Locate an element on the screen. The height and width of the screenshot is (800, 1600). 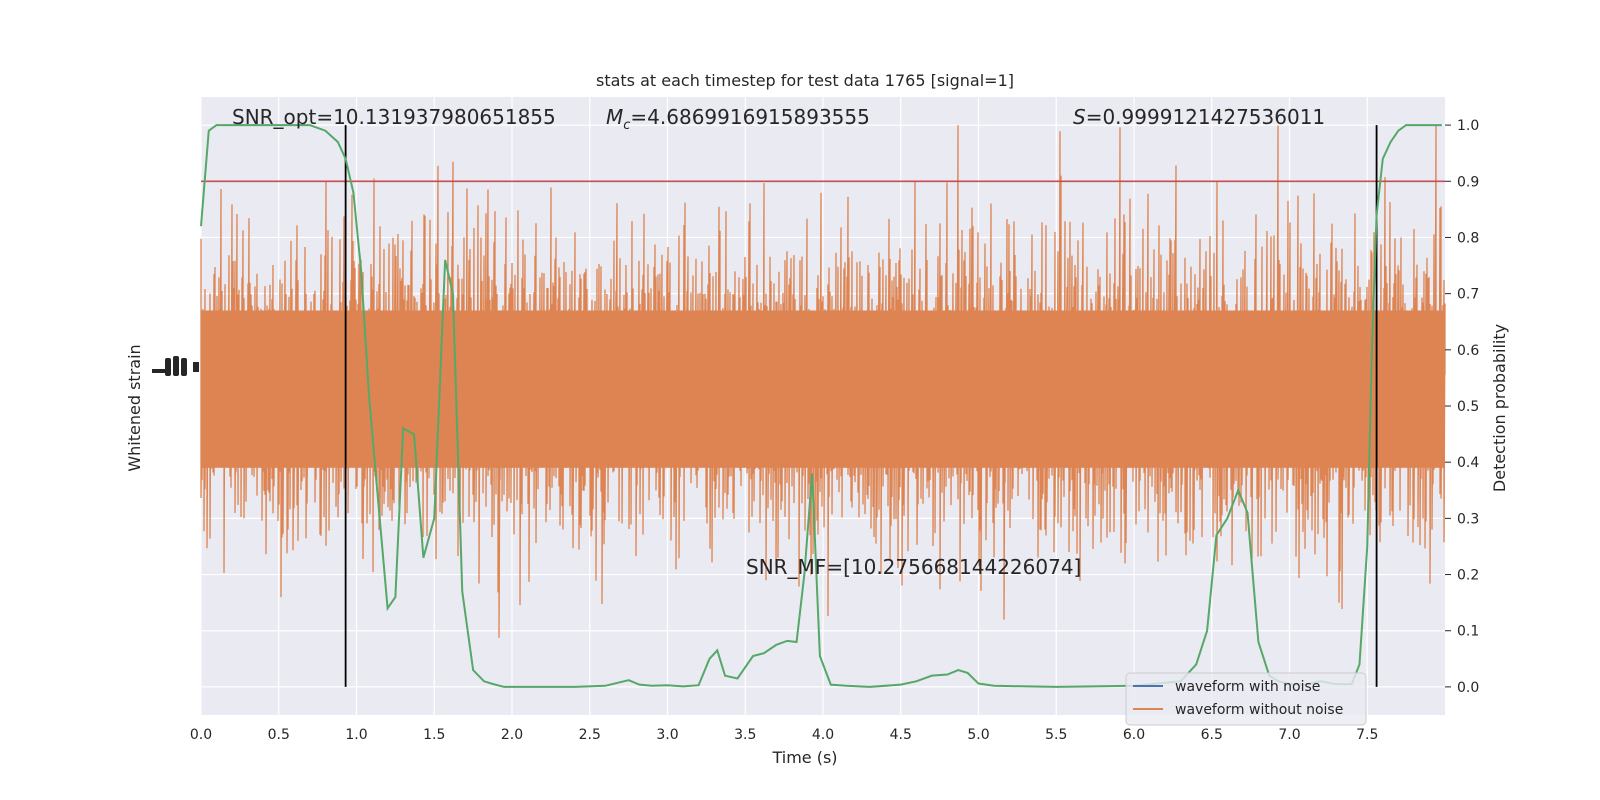
x-tick-label-8: 4.0 is located at coordinates (823, 735).